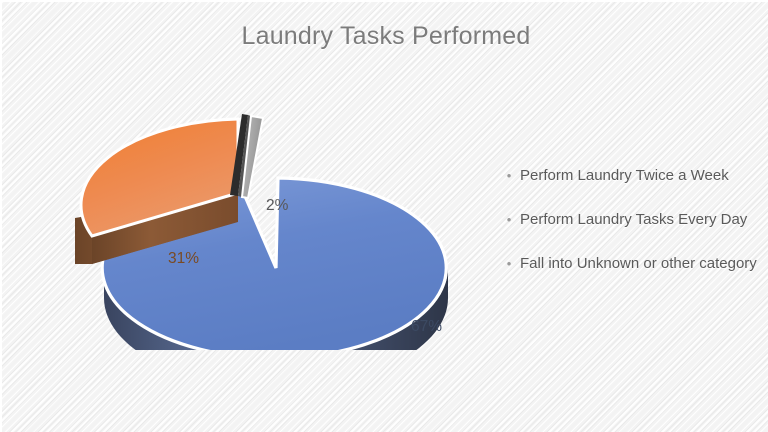  I want to click on legend-item-label: Fall into Unknown or other category, so click(638, 263).